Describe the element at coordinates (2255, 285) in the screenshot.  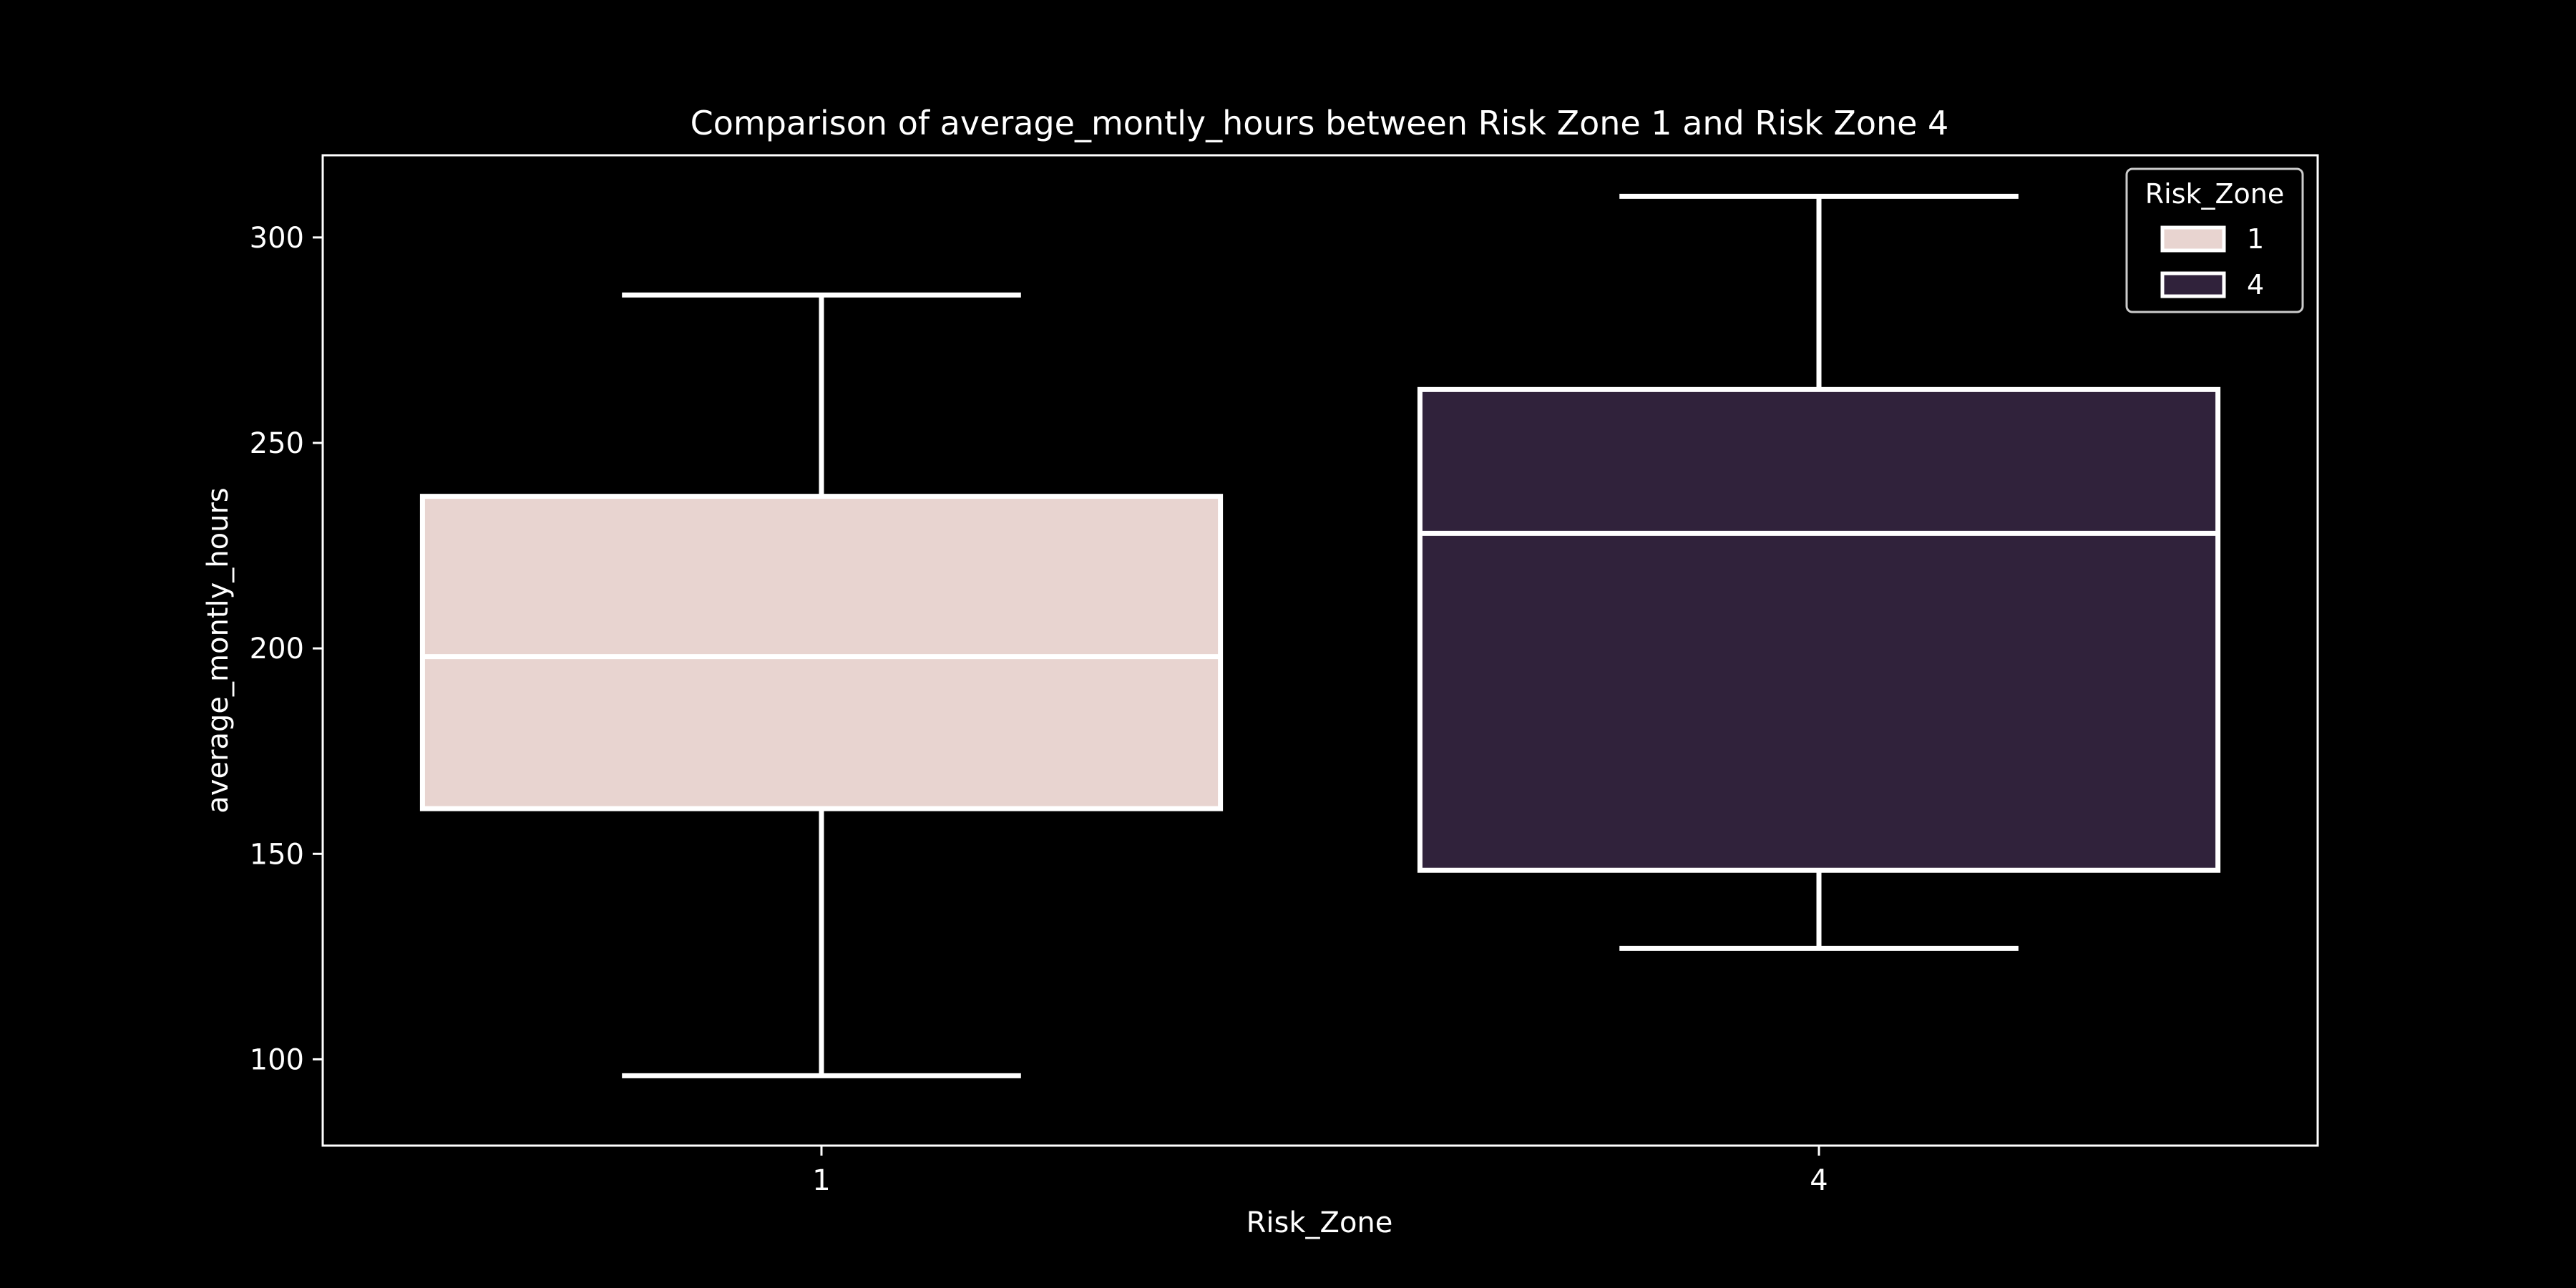
I see `legend-label-4: 4` at that location.